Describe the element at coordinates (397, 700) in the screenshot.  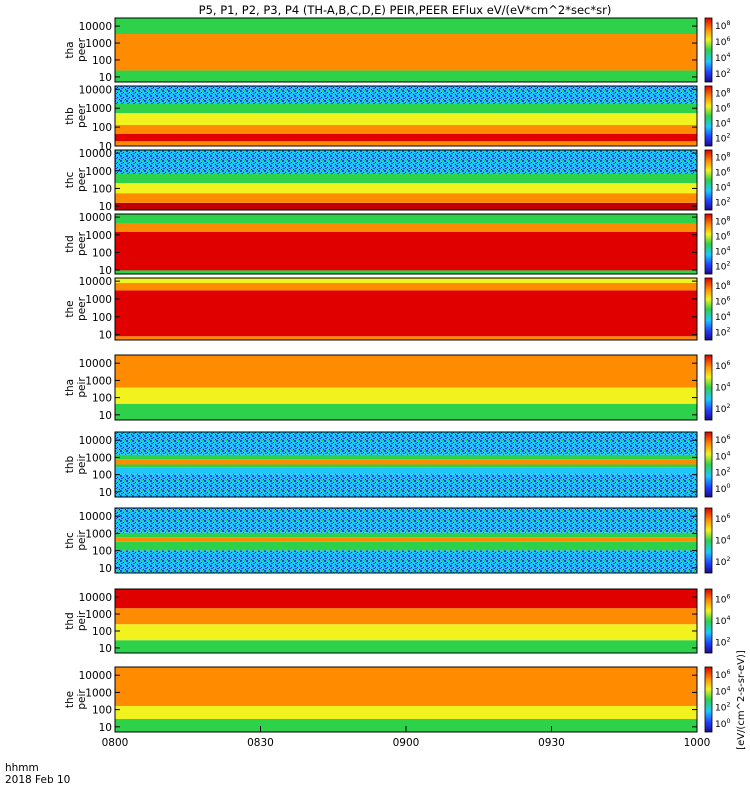
I see `panel-the-peir: 10 100 1000 10000 thepeir 100 10² 10⁴ 10⁶` at that location.